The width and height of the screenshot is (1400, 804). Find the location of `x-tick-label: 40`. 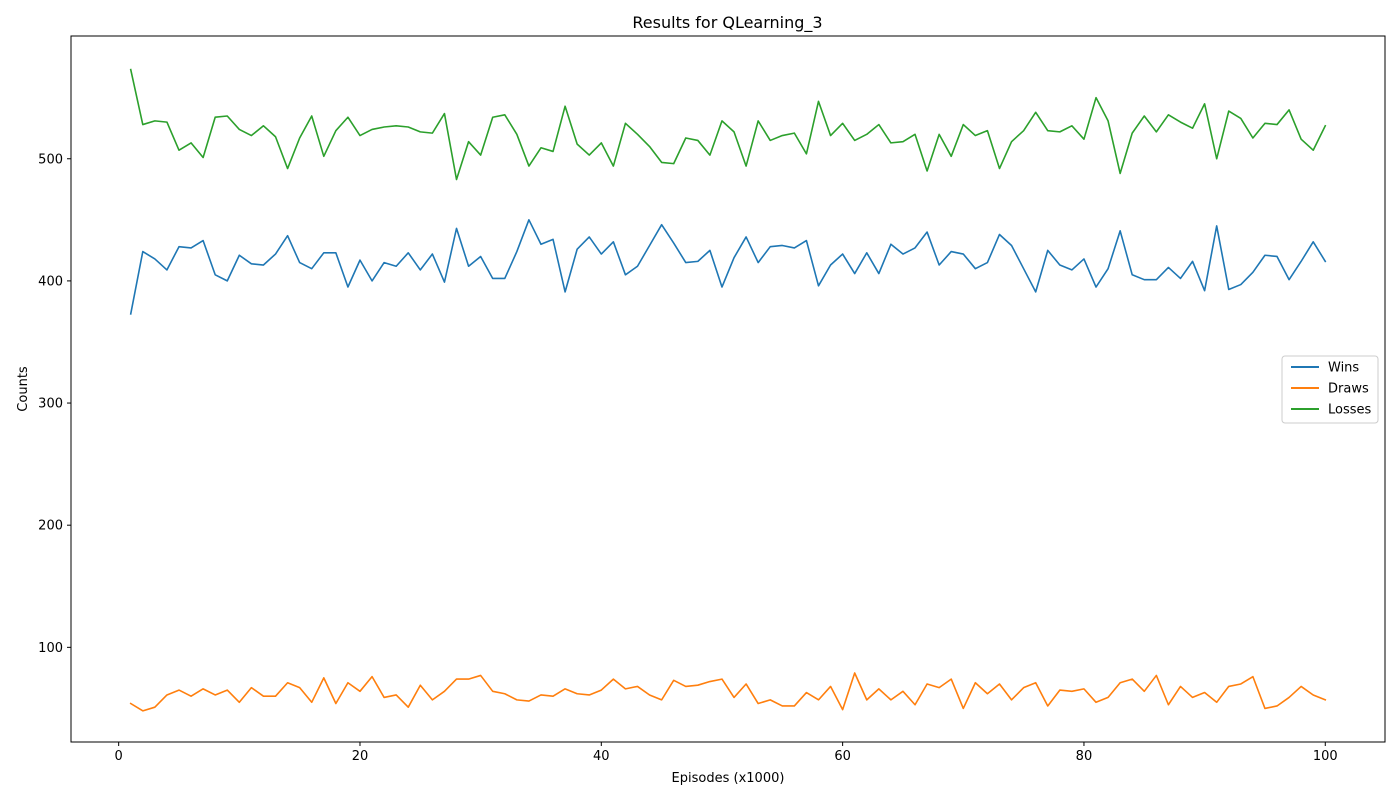

x-tick-label: 40 is located at coordinates (601, 756).